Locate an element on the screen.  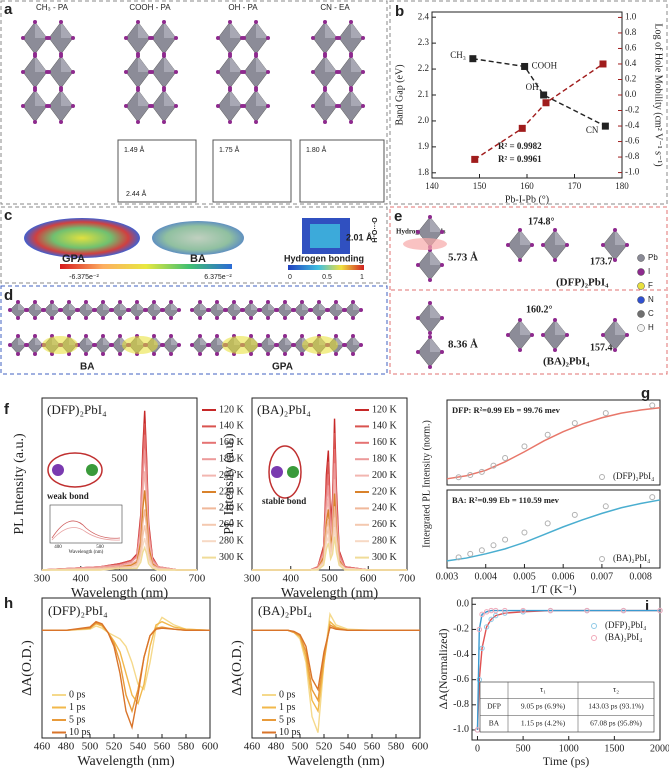
y-tick-label: -0.6 is located at coordinates (461, 679).